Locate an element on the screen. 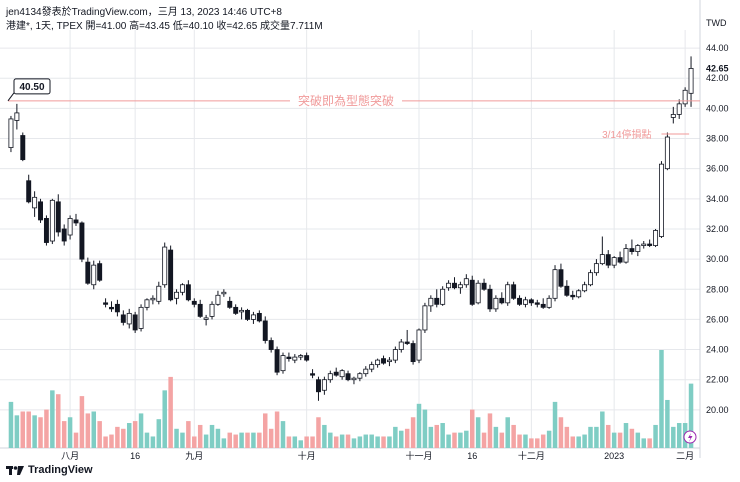 Image resolution: width=740 pixels, height=482 pixels. tradingview-brand: TradingView is located at coordinates (49, 470).